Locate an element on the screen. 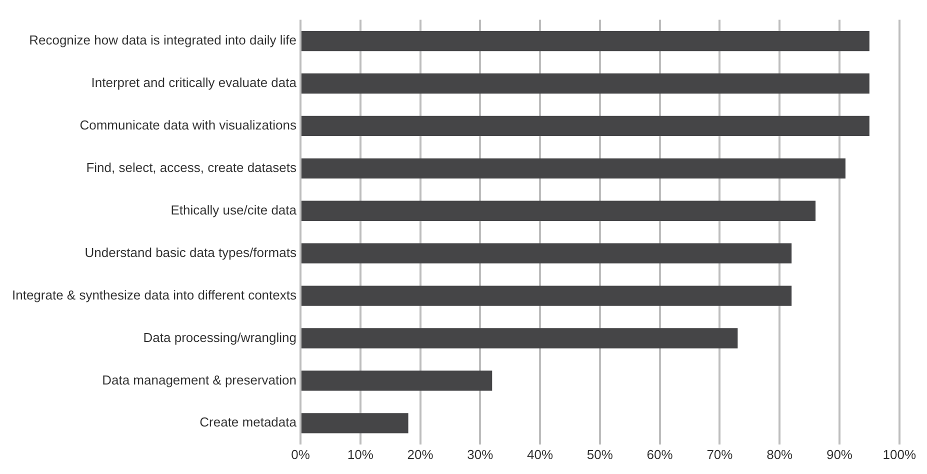 The image size is (927, 474). x-tick-label: 30% is located at coordinates (480, 454).